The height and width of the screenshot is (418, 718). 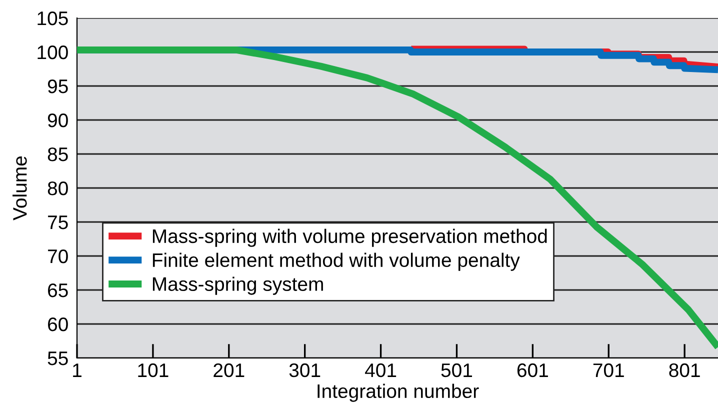 I want to click on x-tick-label: 701, so click(x=608, y=370).